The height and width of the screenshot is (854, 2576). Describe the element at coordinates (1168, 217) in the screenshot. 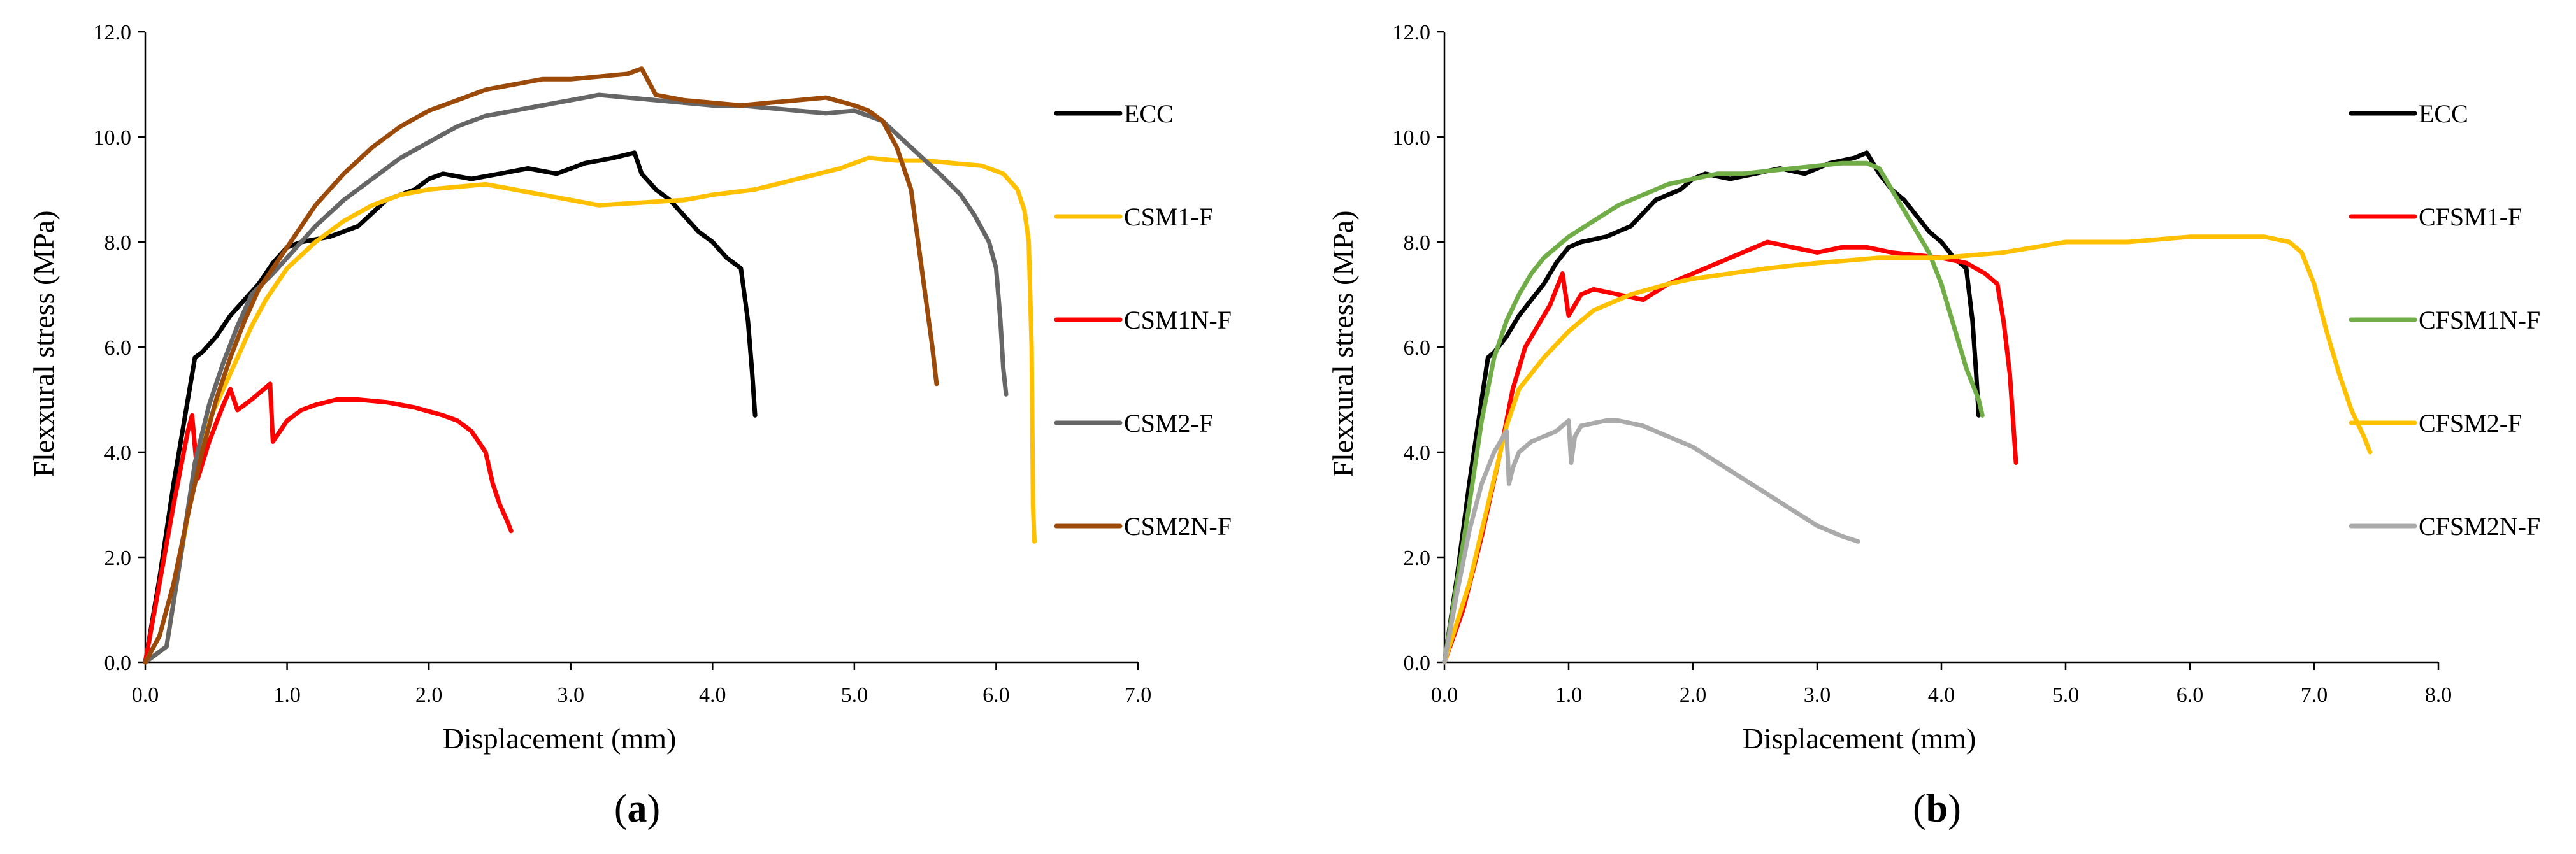

I see `legend-label-csm1-f: CSM1-F` at that location.